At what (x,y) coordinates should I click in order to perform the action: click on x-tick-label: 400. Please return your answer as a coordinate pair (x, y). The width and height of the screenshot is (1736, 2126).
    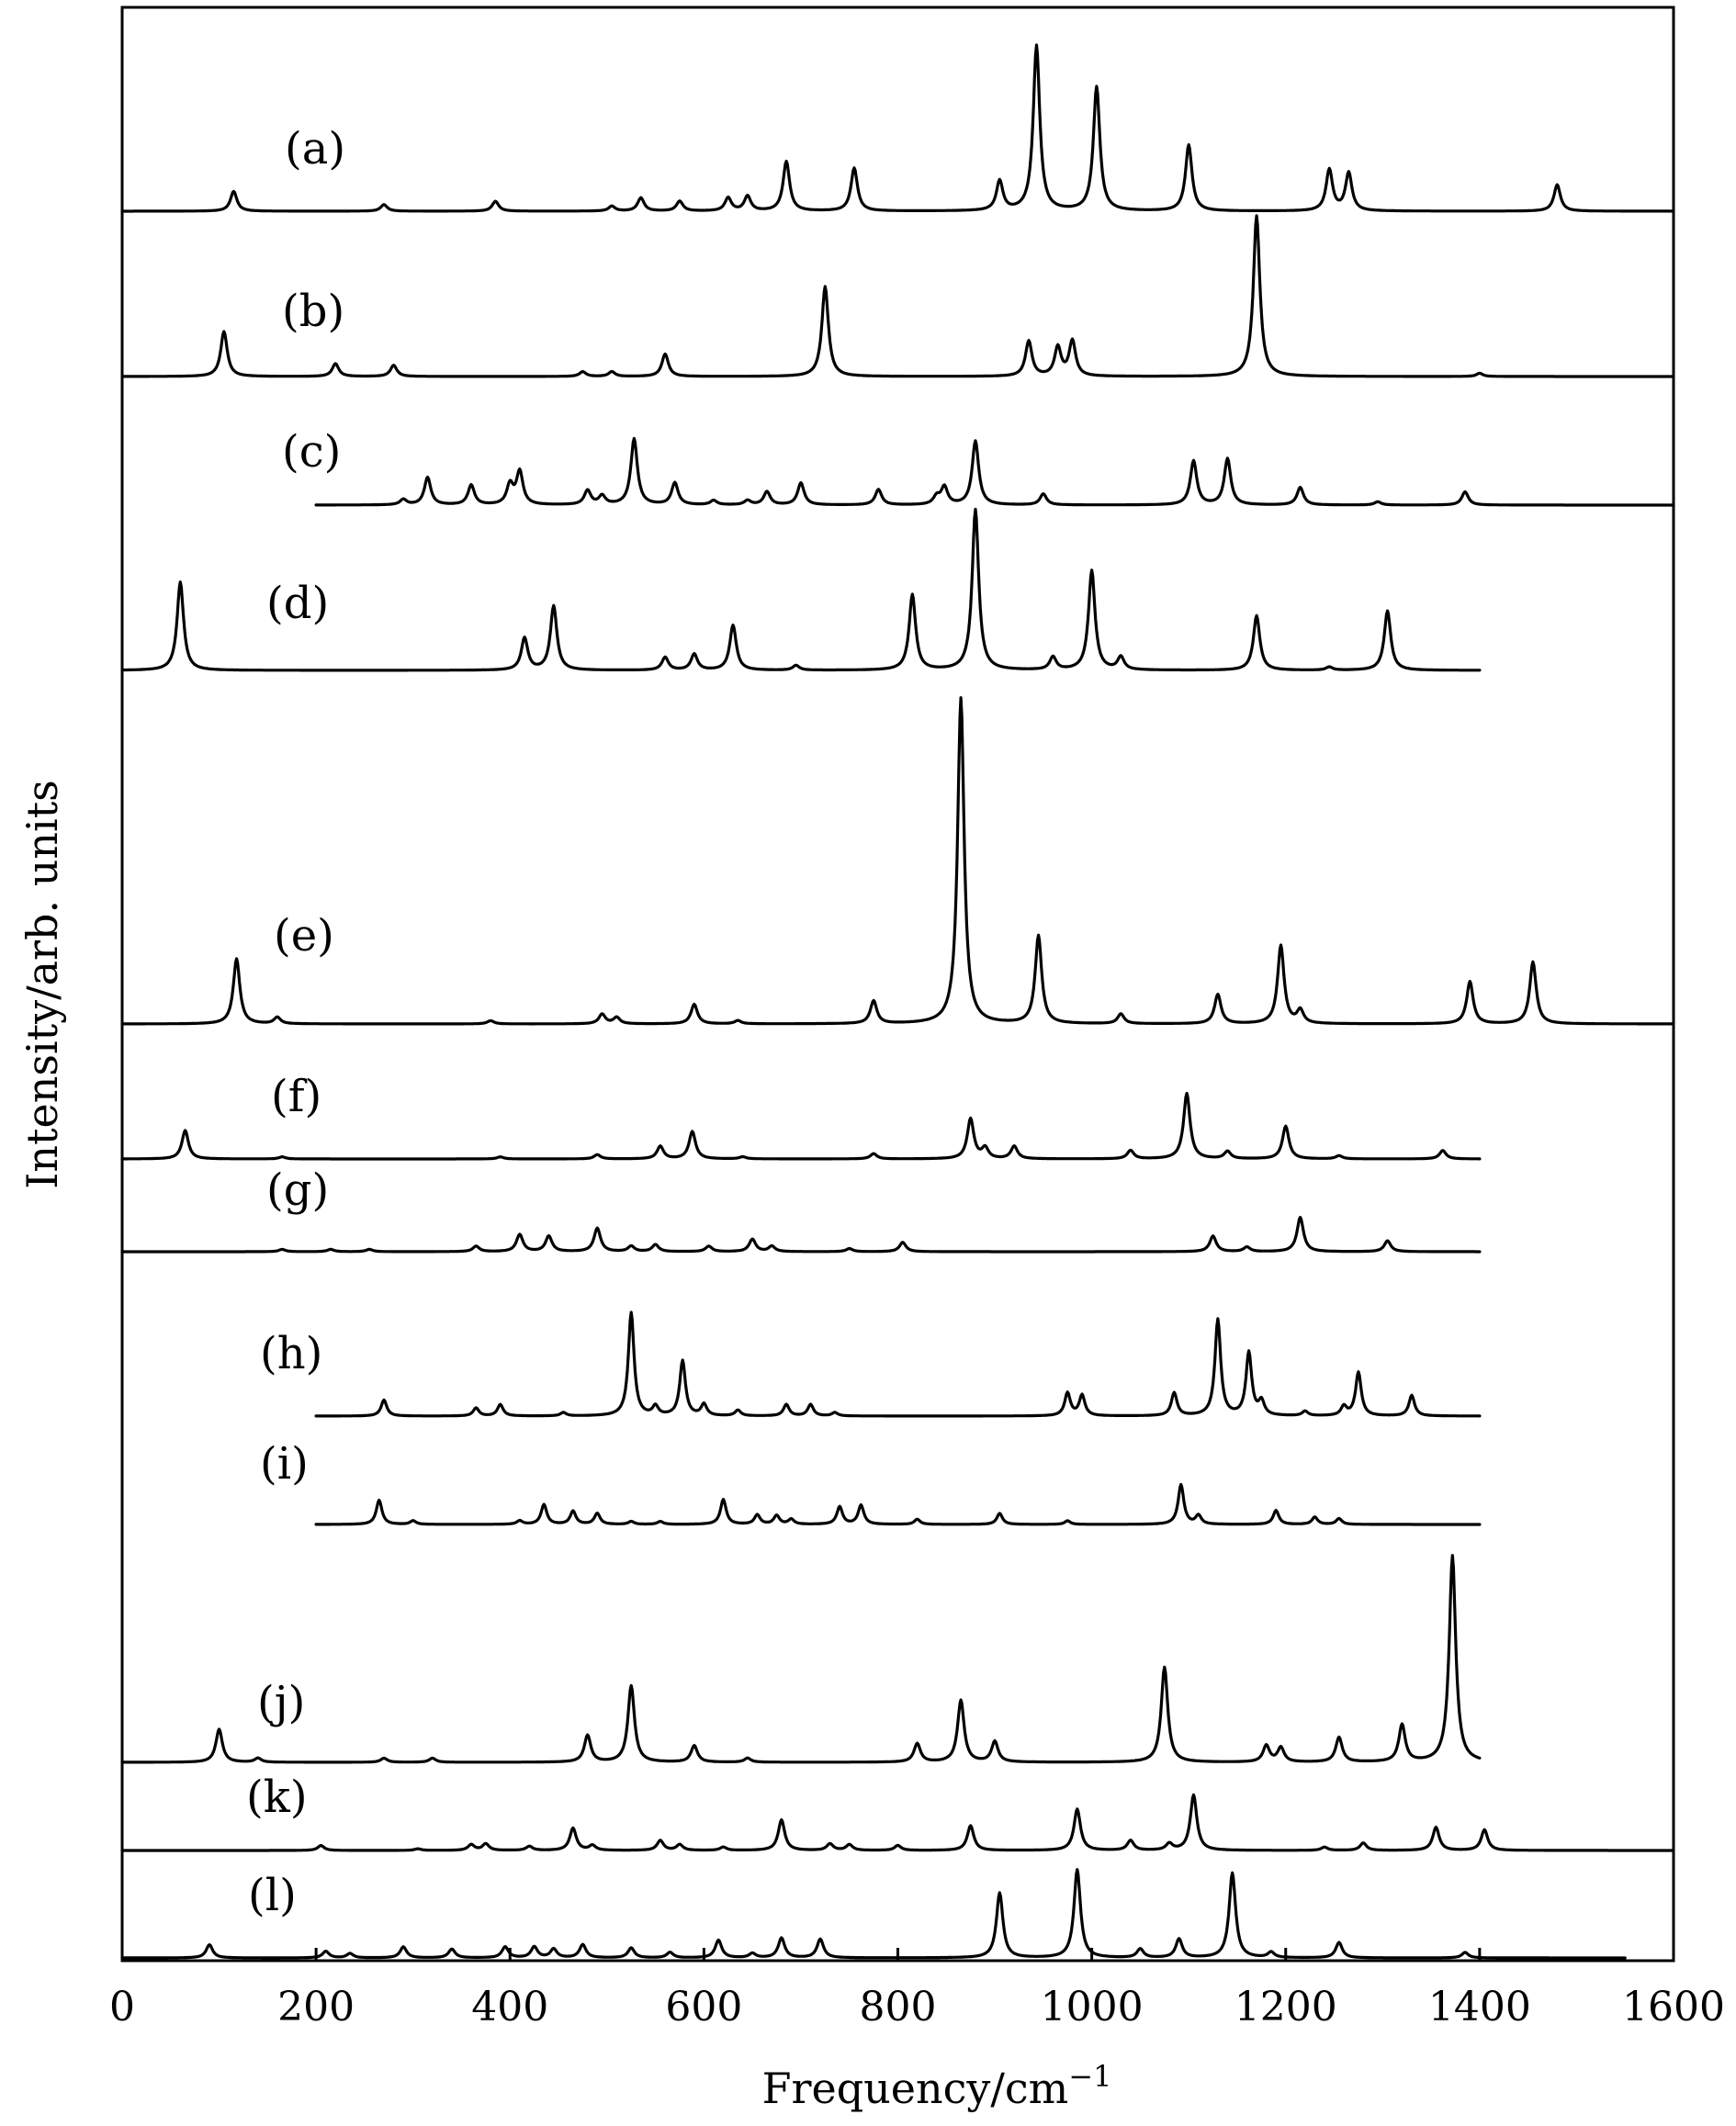
    Looking at the image, I should click on (509, 2007).